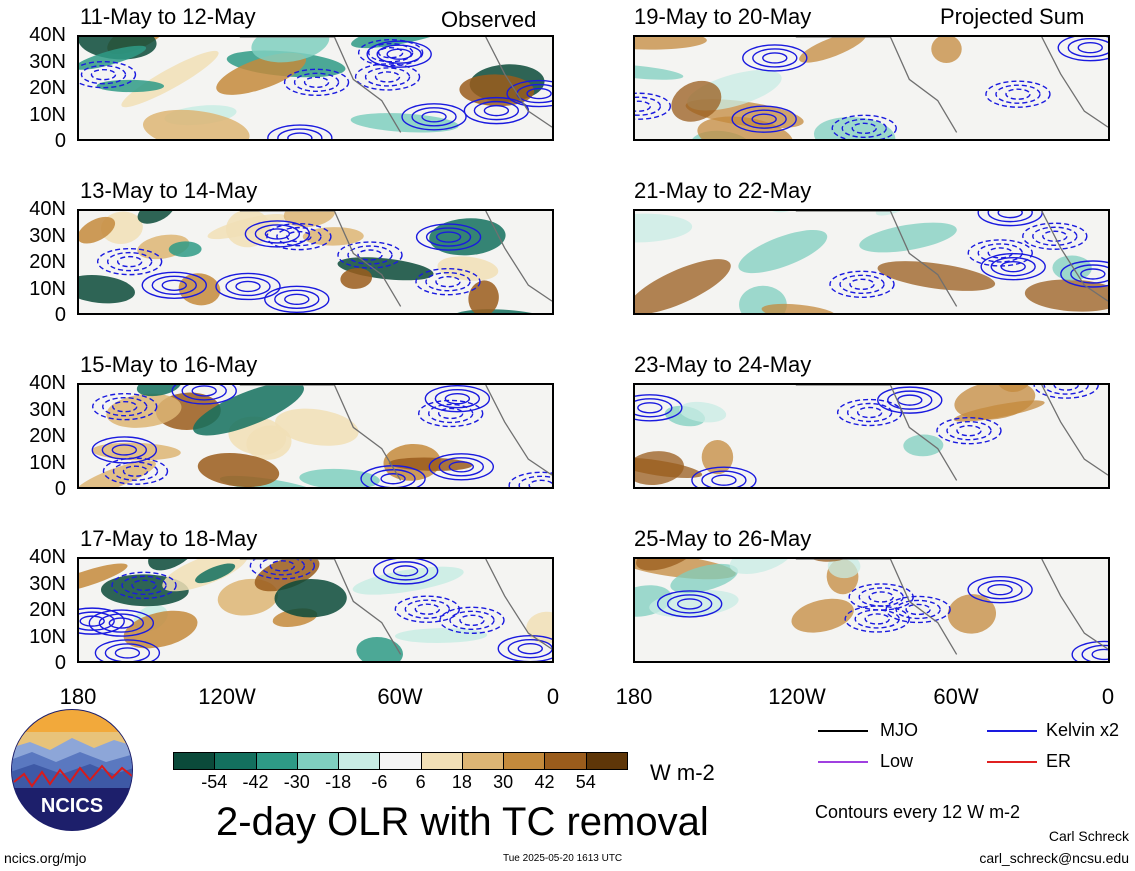  What do you see at coordinates (169, 190) in the screenshot?
I see `panel-title: 13-May to 14-May` at bounding box center [169, 190].